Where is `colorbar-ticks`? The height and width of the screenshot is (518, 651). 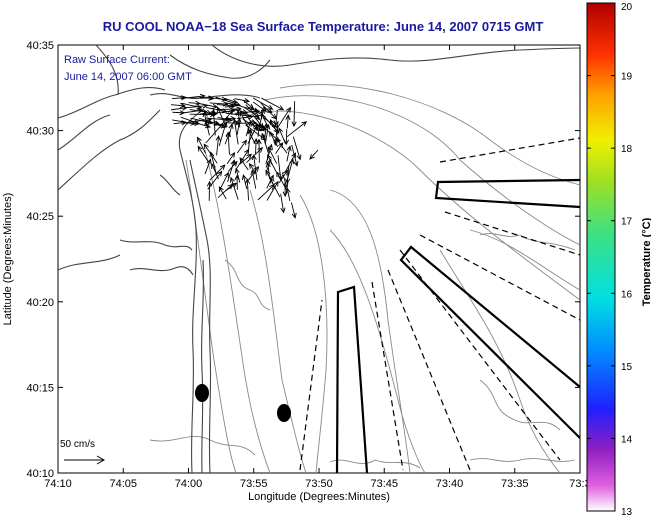 colorbar-ticks is located at coordinates (601, 257).